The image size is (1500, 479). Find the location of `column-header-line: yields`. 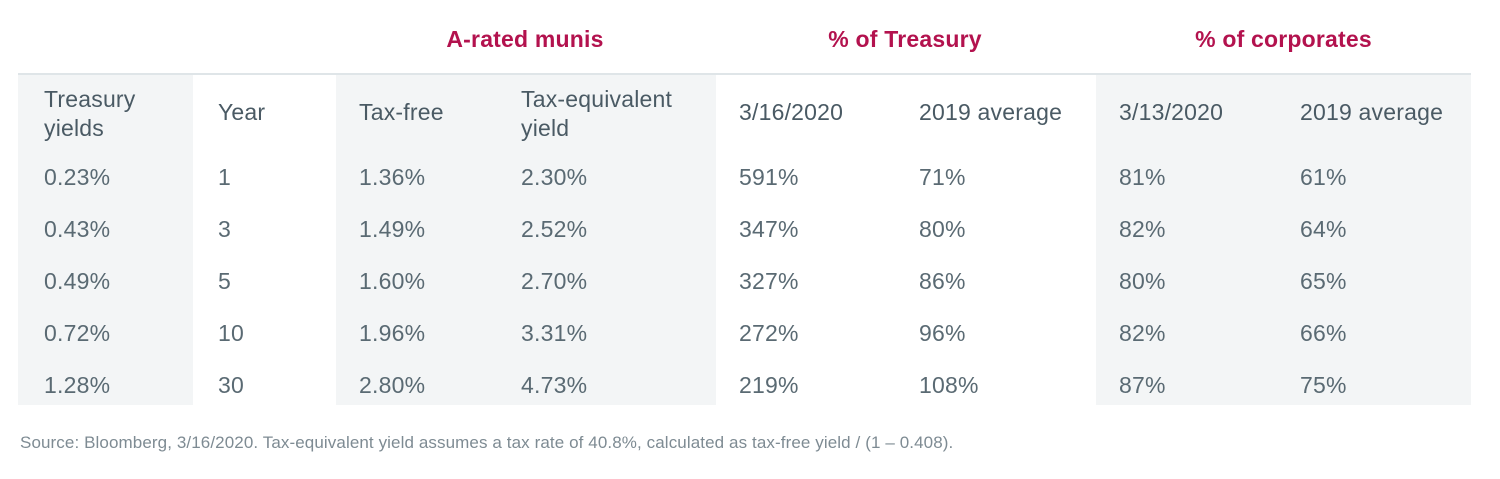

column-header-line: yields is located at coordinates (74, 128).